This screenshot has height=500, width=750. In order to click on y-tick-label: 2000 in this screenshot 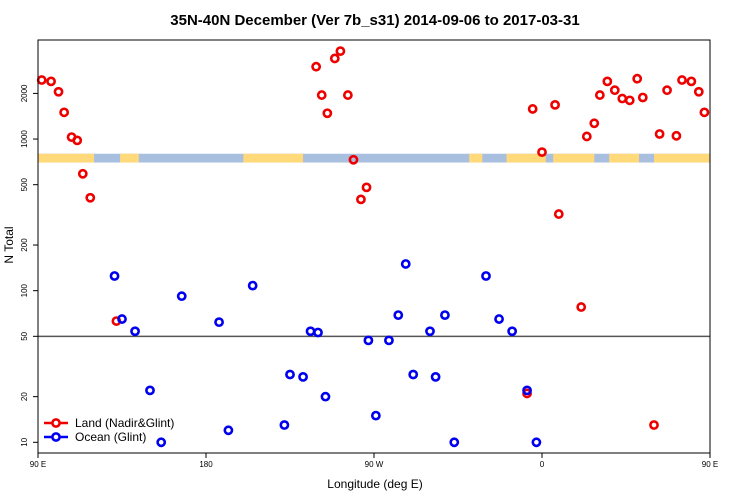, I will do `click(24, 93)`.